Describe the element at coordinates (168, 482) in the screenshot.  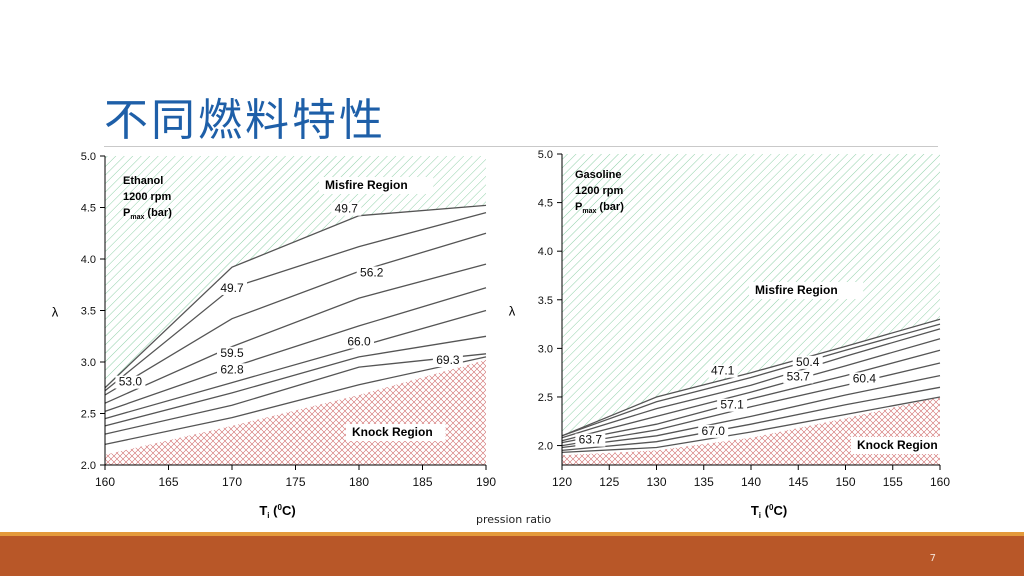
I see `x-tick-label: 165` at that location.